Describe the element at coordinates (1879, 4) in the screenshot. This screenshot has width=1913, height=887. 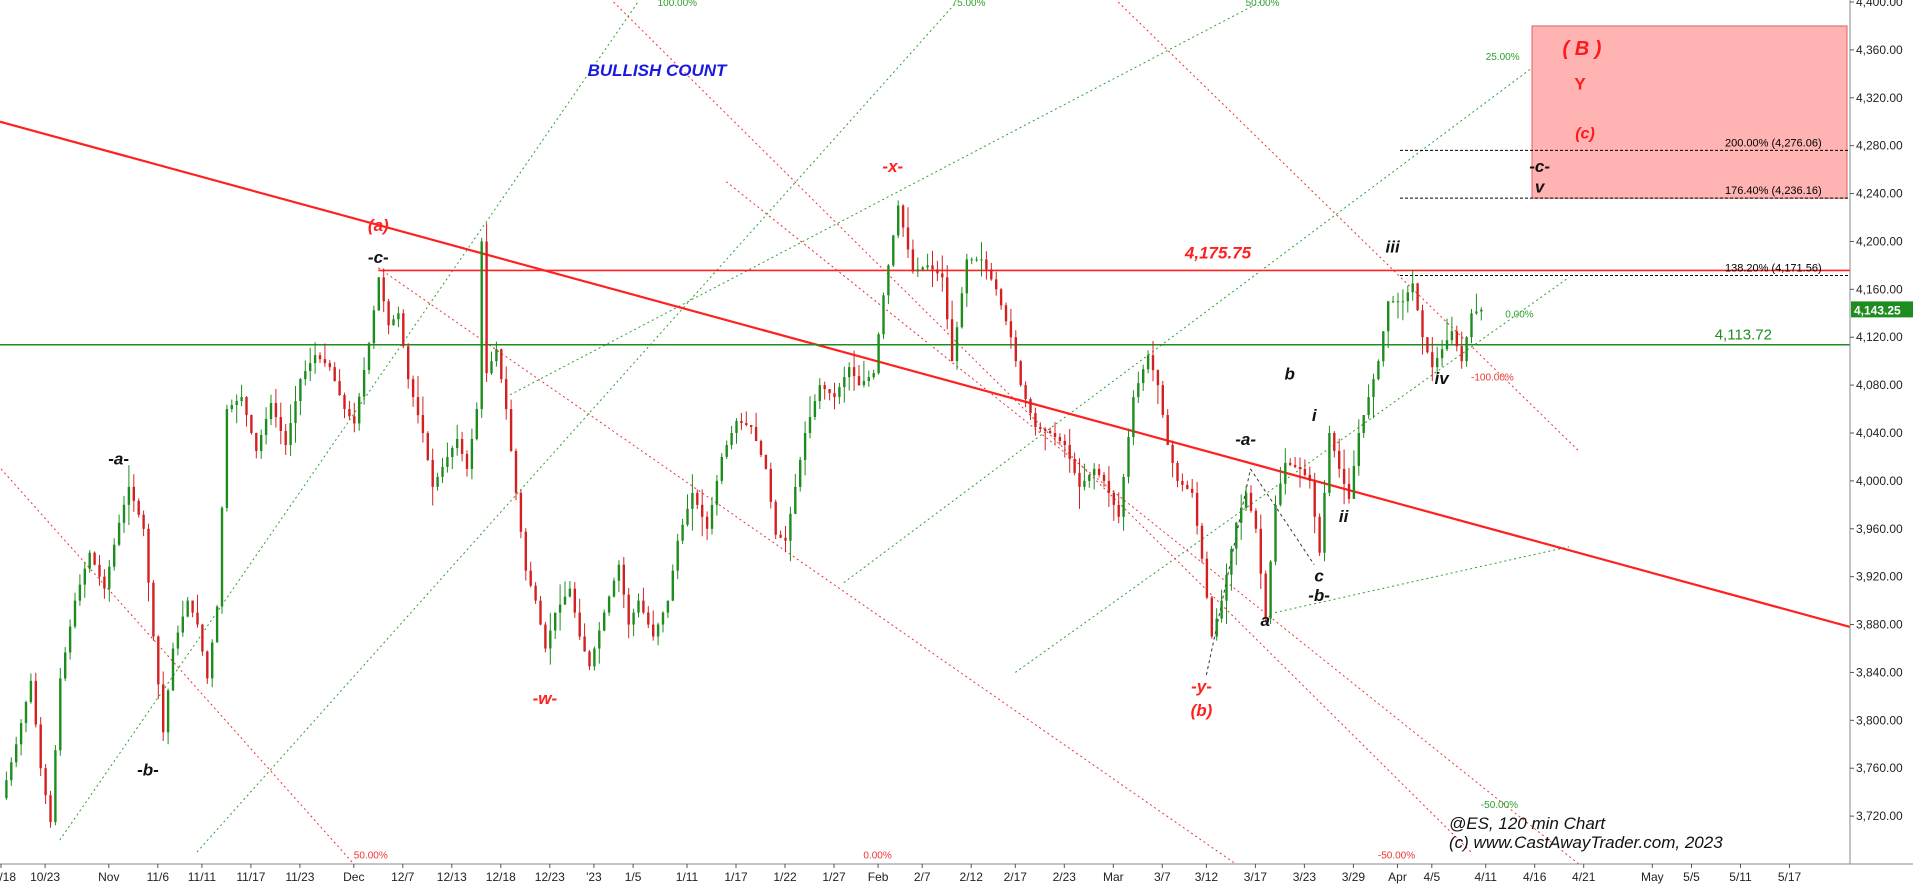
I see `y-tick-label: 4,400.00` at that location.